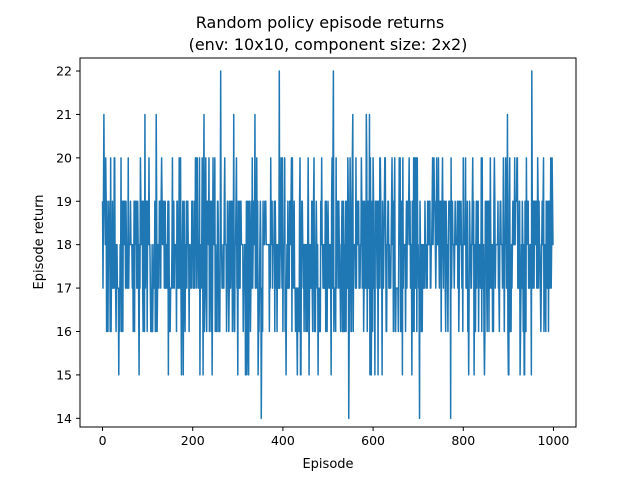 The width and height of the screenshot is (640, 480). What do you see at coordinates (64, 71) in the screenshot?
I see `y-tick-label: 22` at bounding box center [64, 71].